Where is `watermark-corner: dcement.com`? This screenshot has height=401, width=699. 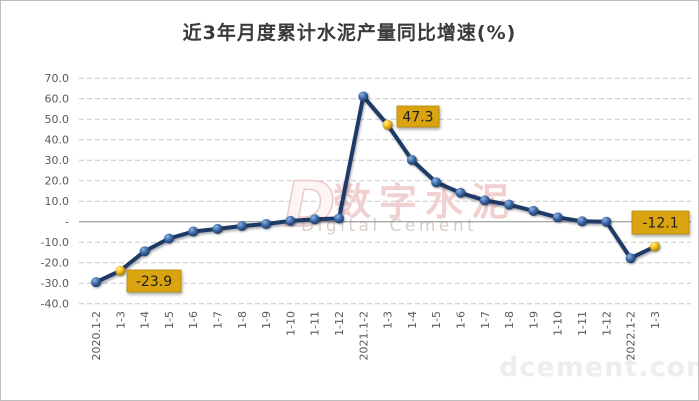 watermark-corner: dcement.com is located at coordinates (599, 367).